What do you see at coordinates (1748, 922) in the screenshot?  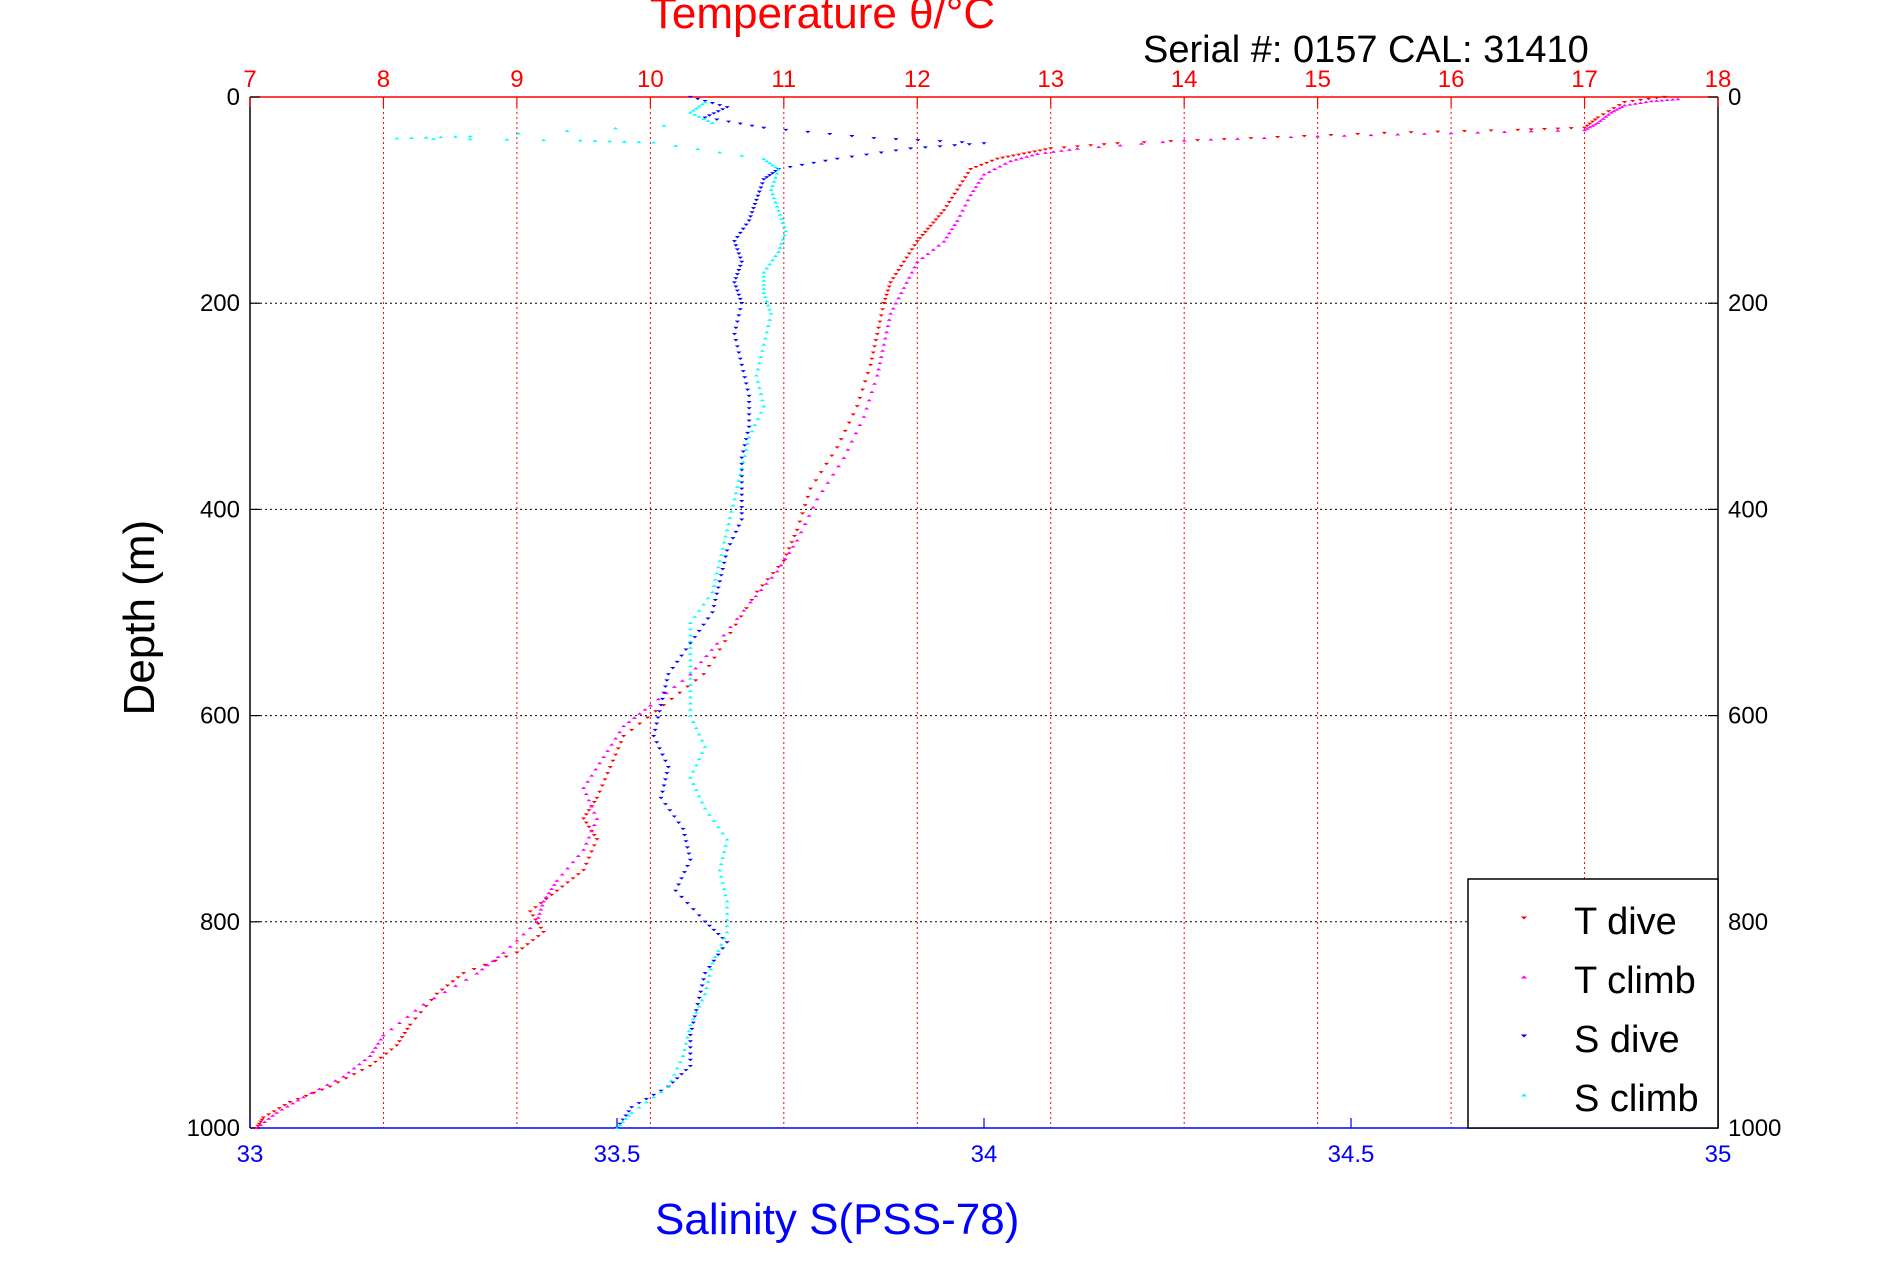 I see `right-tick-label: 800` at bounding box center [1748, 922].